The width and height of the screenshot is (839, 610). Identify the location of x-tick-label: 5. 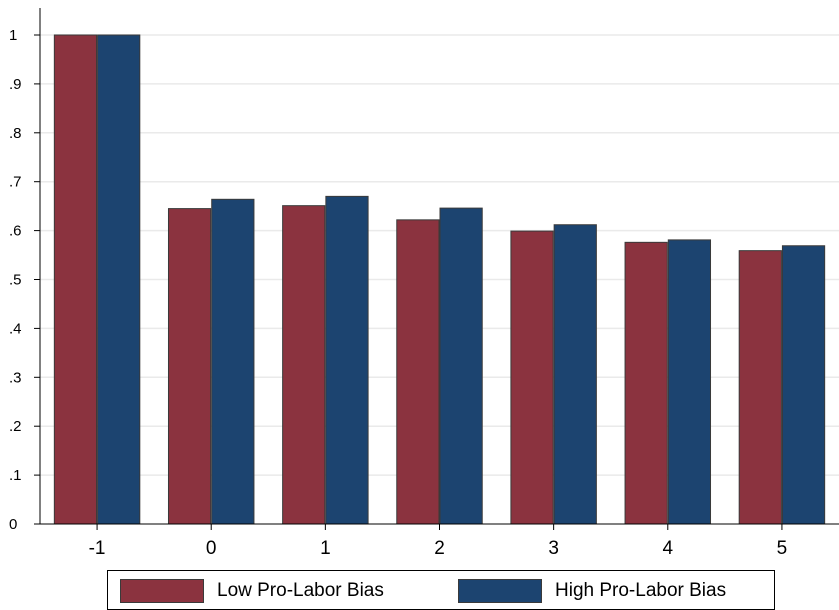
(782, 548).